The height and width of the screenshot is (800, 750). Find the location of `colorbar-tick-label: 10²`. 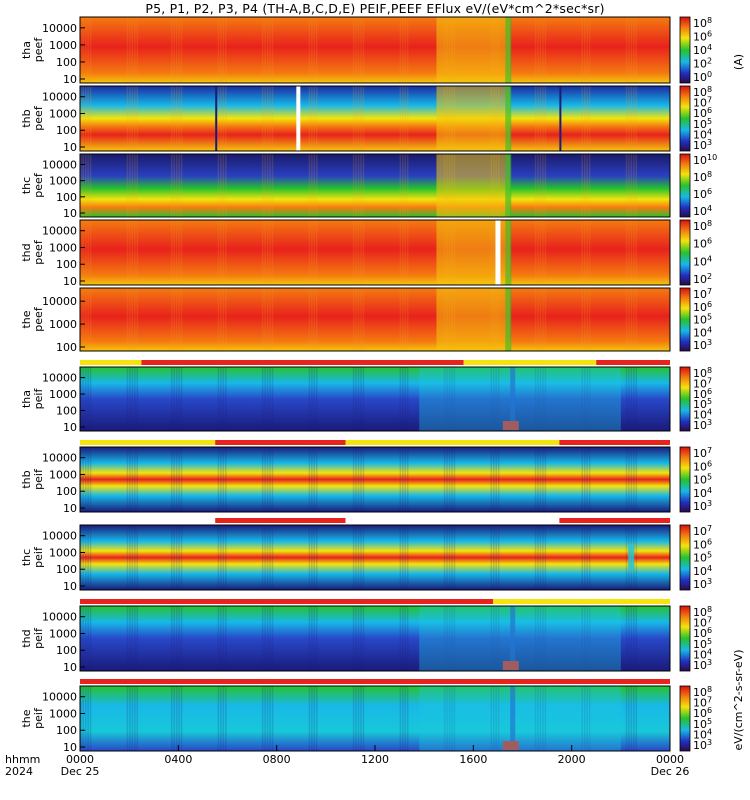

colorbar-tick-label: 10² is located at coordinates (702, 279).